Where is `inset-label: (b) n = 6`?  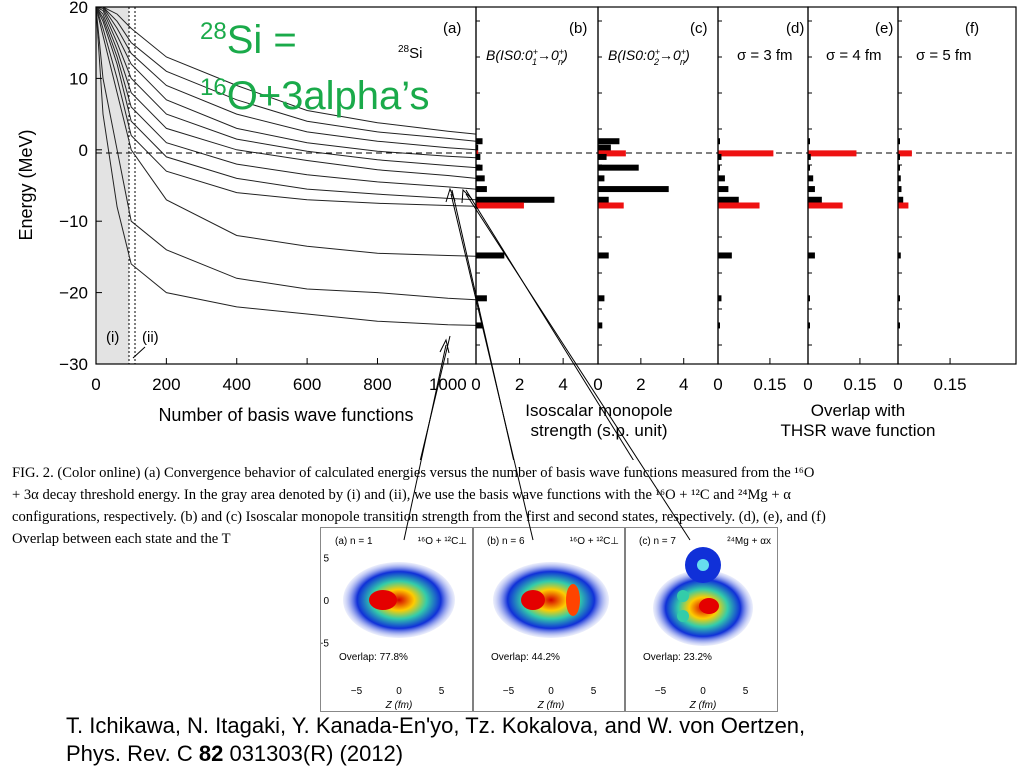 inset-label: (b) n = 6 is located at coordinates (506, 541).